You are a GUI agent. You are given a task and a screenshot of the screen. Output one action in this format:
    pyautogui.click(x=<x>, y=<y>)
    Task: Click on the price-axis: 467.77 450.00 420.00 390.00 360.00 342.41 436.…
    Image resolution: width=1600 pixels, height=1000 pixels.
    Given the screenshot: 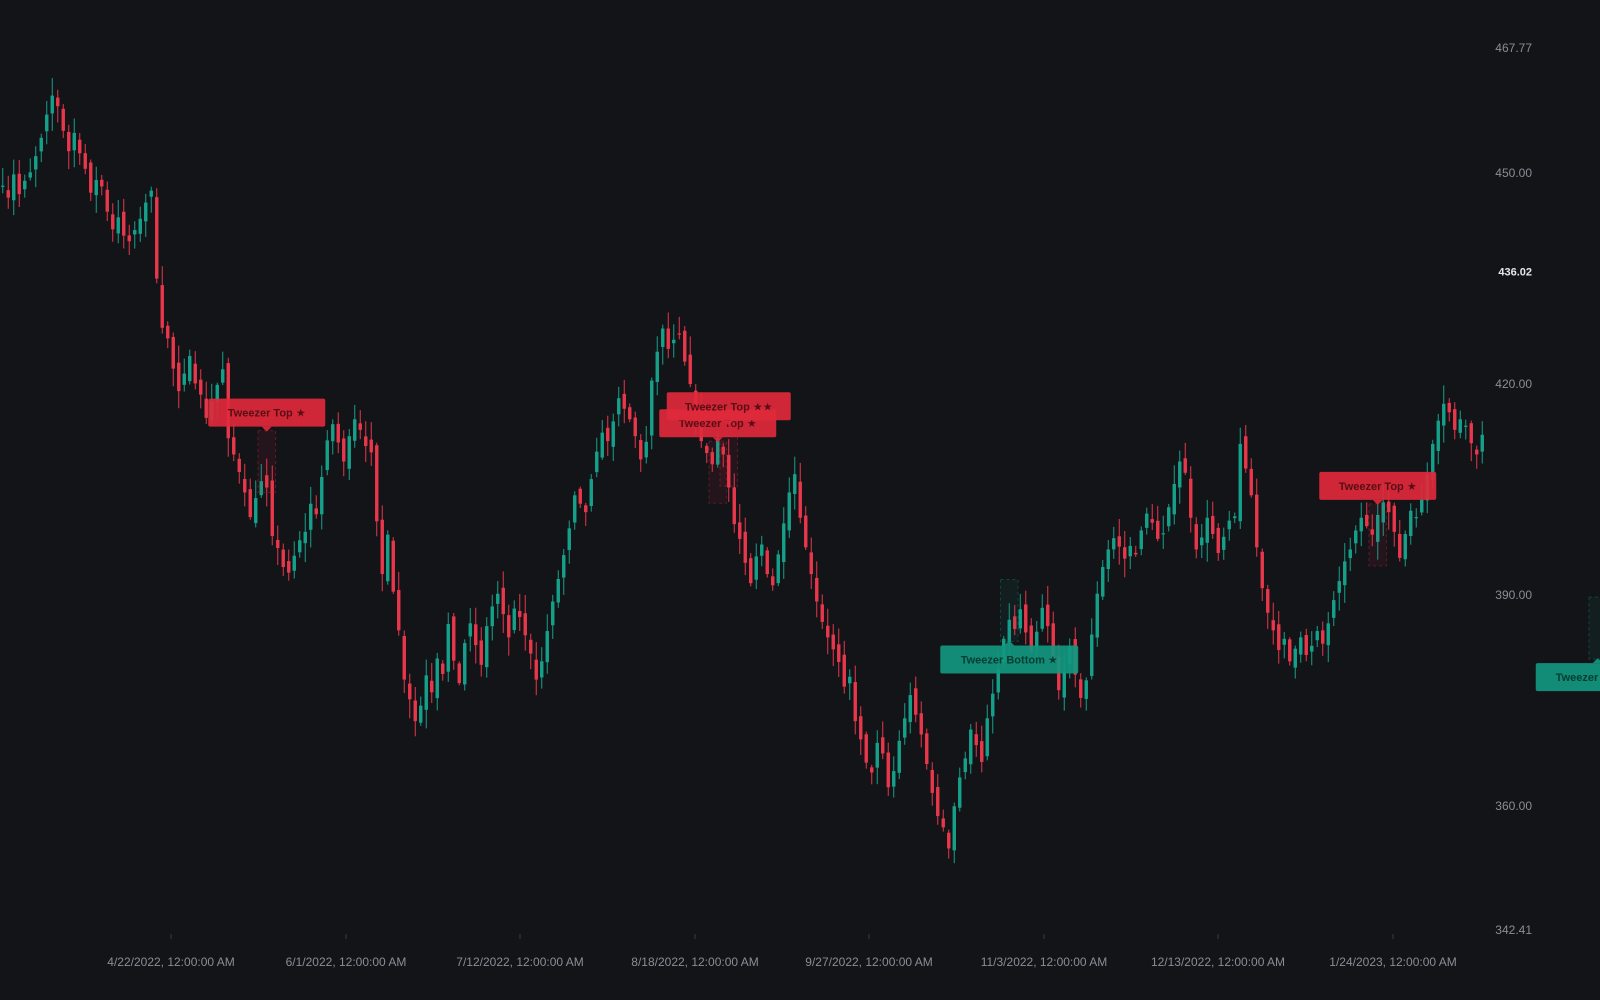 What is the action you would take?
    pyautogui.click(x=1513, y=489)
    